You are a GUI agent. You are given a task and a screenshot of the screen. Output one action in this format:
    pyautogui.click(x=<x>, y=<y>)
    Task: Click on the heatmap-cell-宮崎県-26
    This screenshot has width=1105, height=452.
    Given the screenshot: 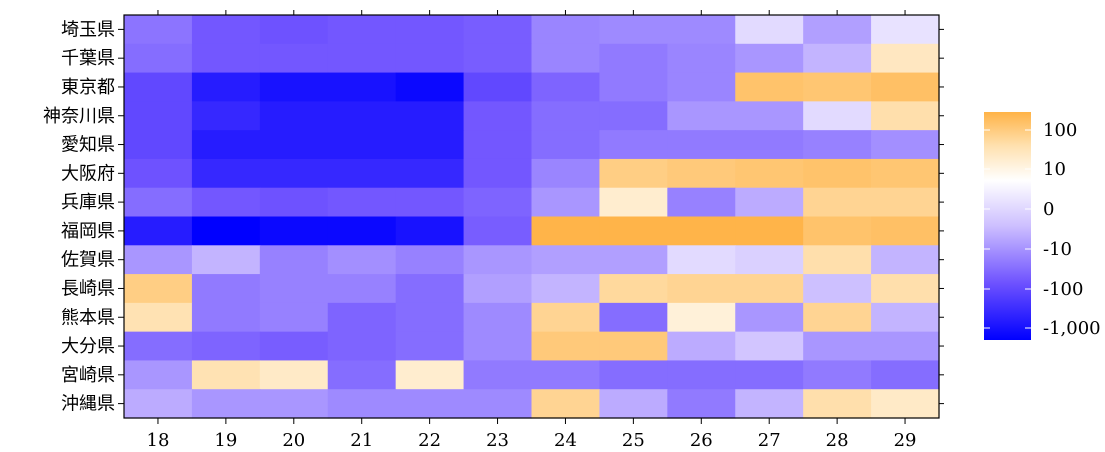 What is the action you would take?
    pyautogui.click(x=701, y=375)
    